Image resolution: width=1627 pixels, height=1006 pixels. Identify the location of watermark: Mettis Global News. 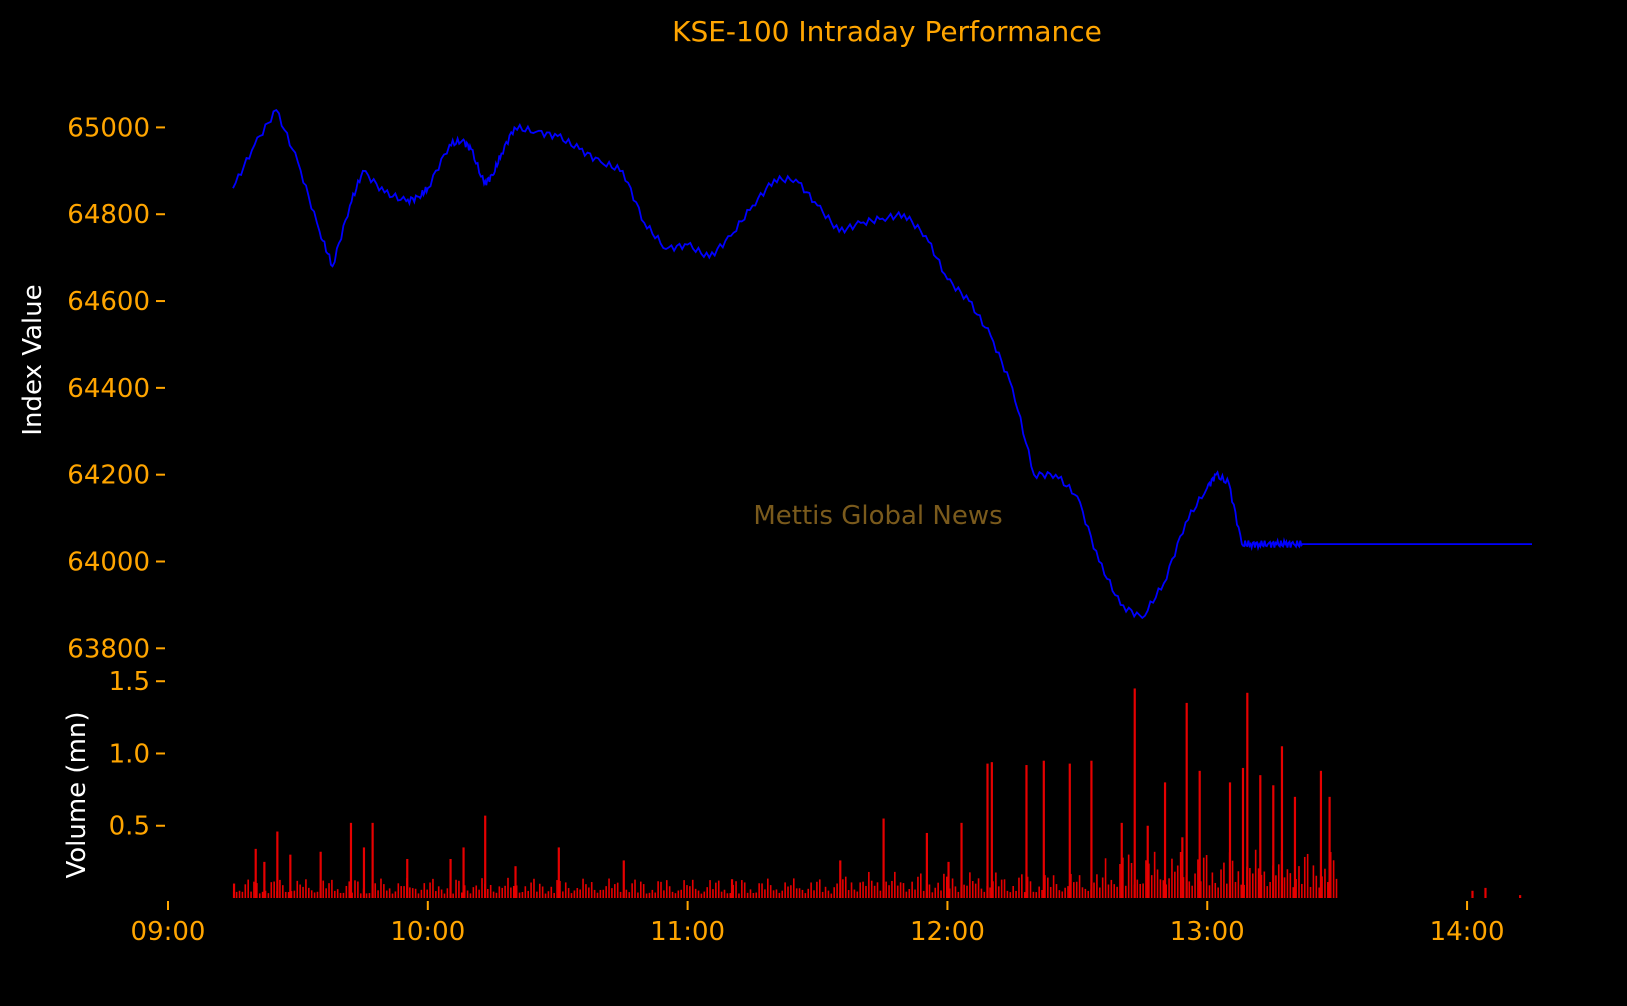
(877, 516).